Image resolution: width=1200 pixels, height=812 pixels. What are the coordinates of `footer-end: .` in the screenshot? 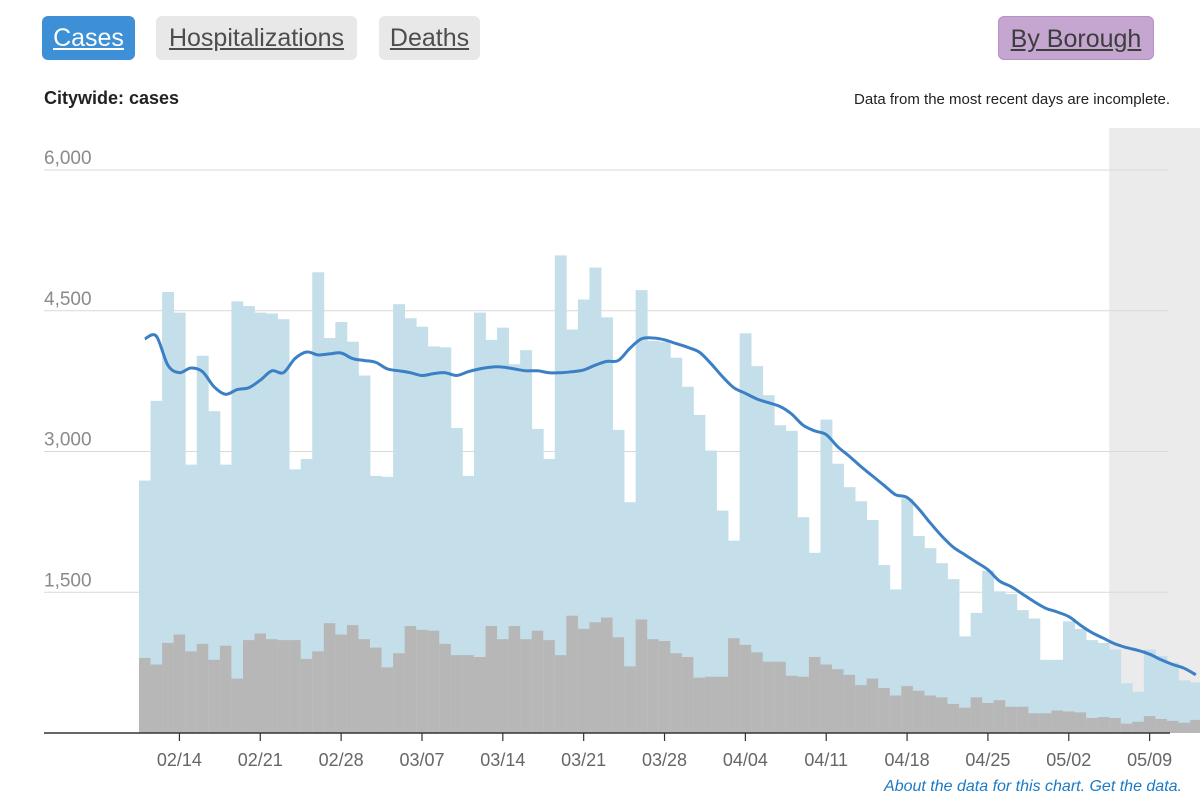 It's located at (1179, 786).